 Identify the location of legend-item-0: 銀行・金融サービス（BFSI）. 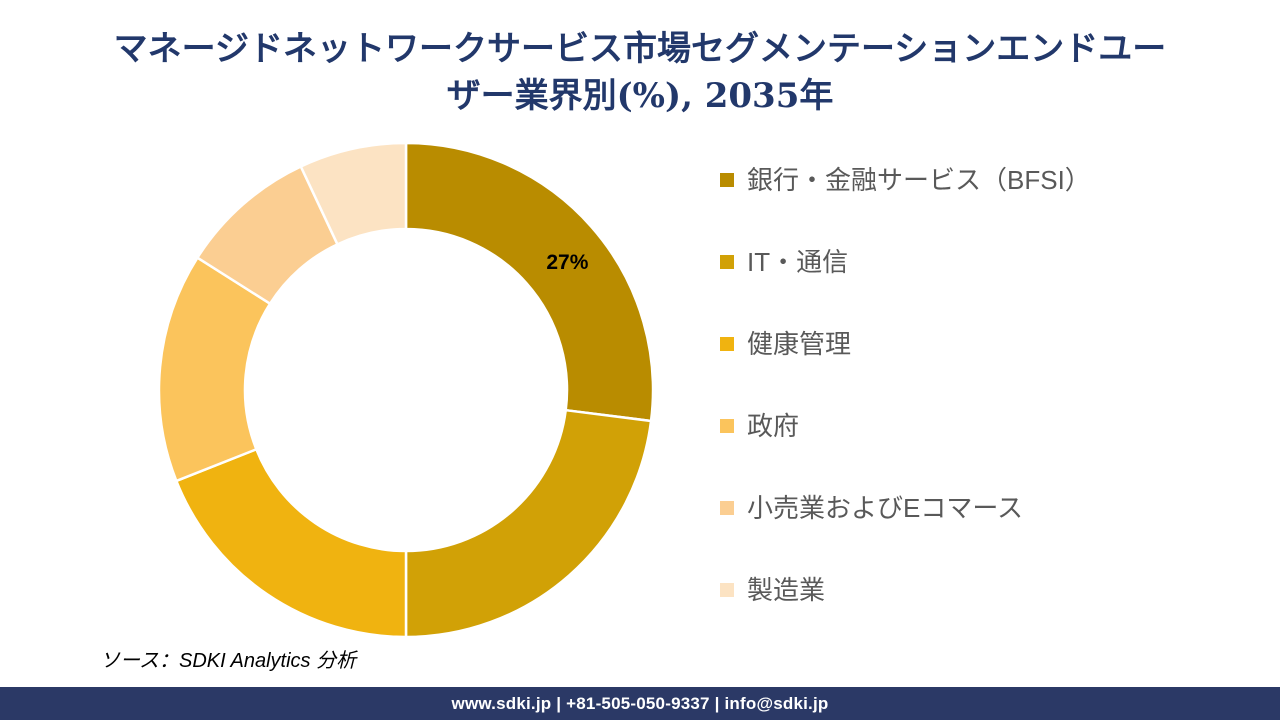
(905, 180).